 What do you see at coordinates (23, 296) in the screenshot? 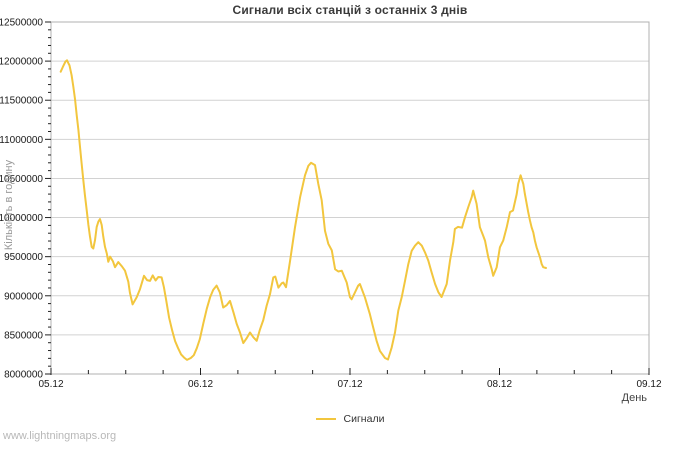
I see `y-tick-label: 9000000` at bounding box center [23, 296].